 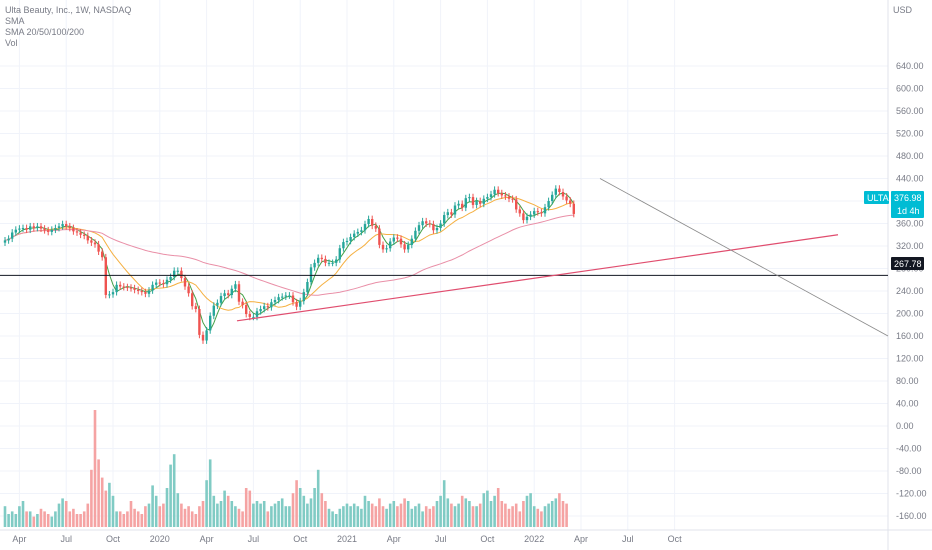 I want to click on x-tick-label: Jul, so click(x=441, y=539).